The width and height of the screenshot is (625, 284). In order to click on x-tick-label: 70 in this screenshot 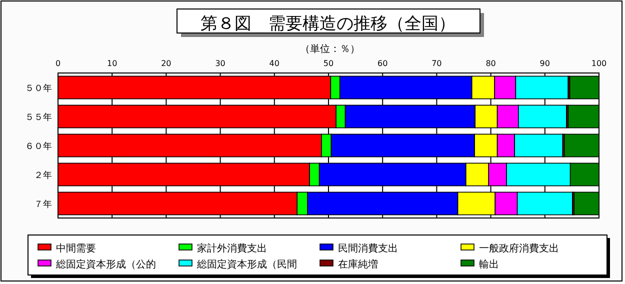, I will do `click(437, 63)`.